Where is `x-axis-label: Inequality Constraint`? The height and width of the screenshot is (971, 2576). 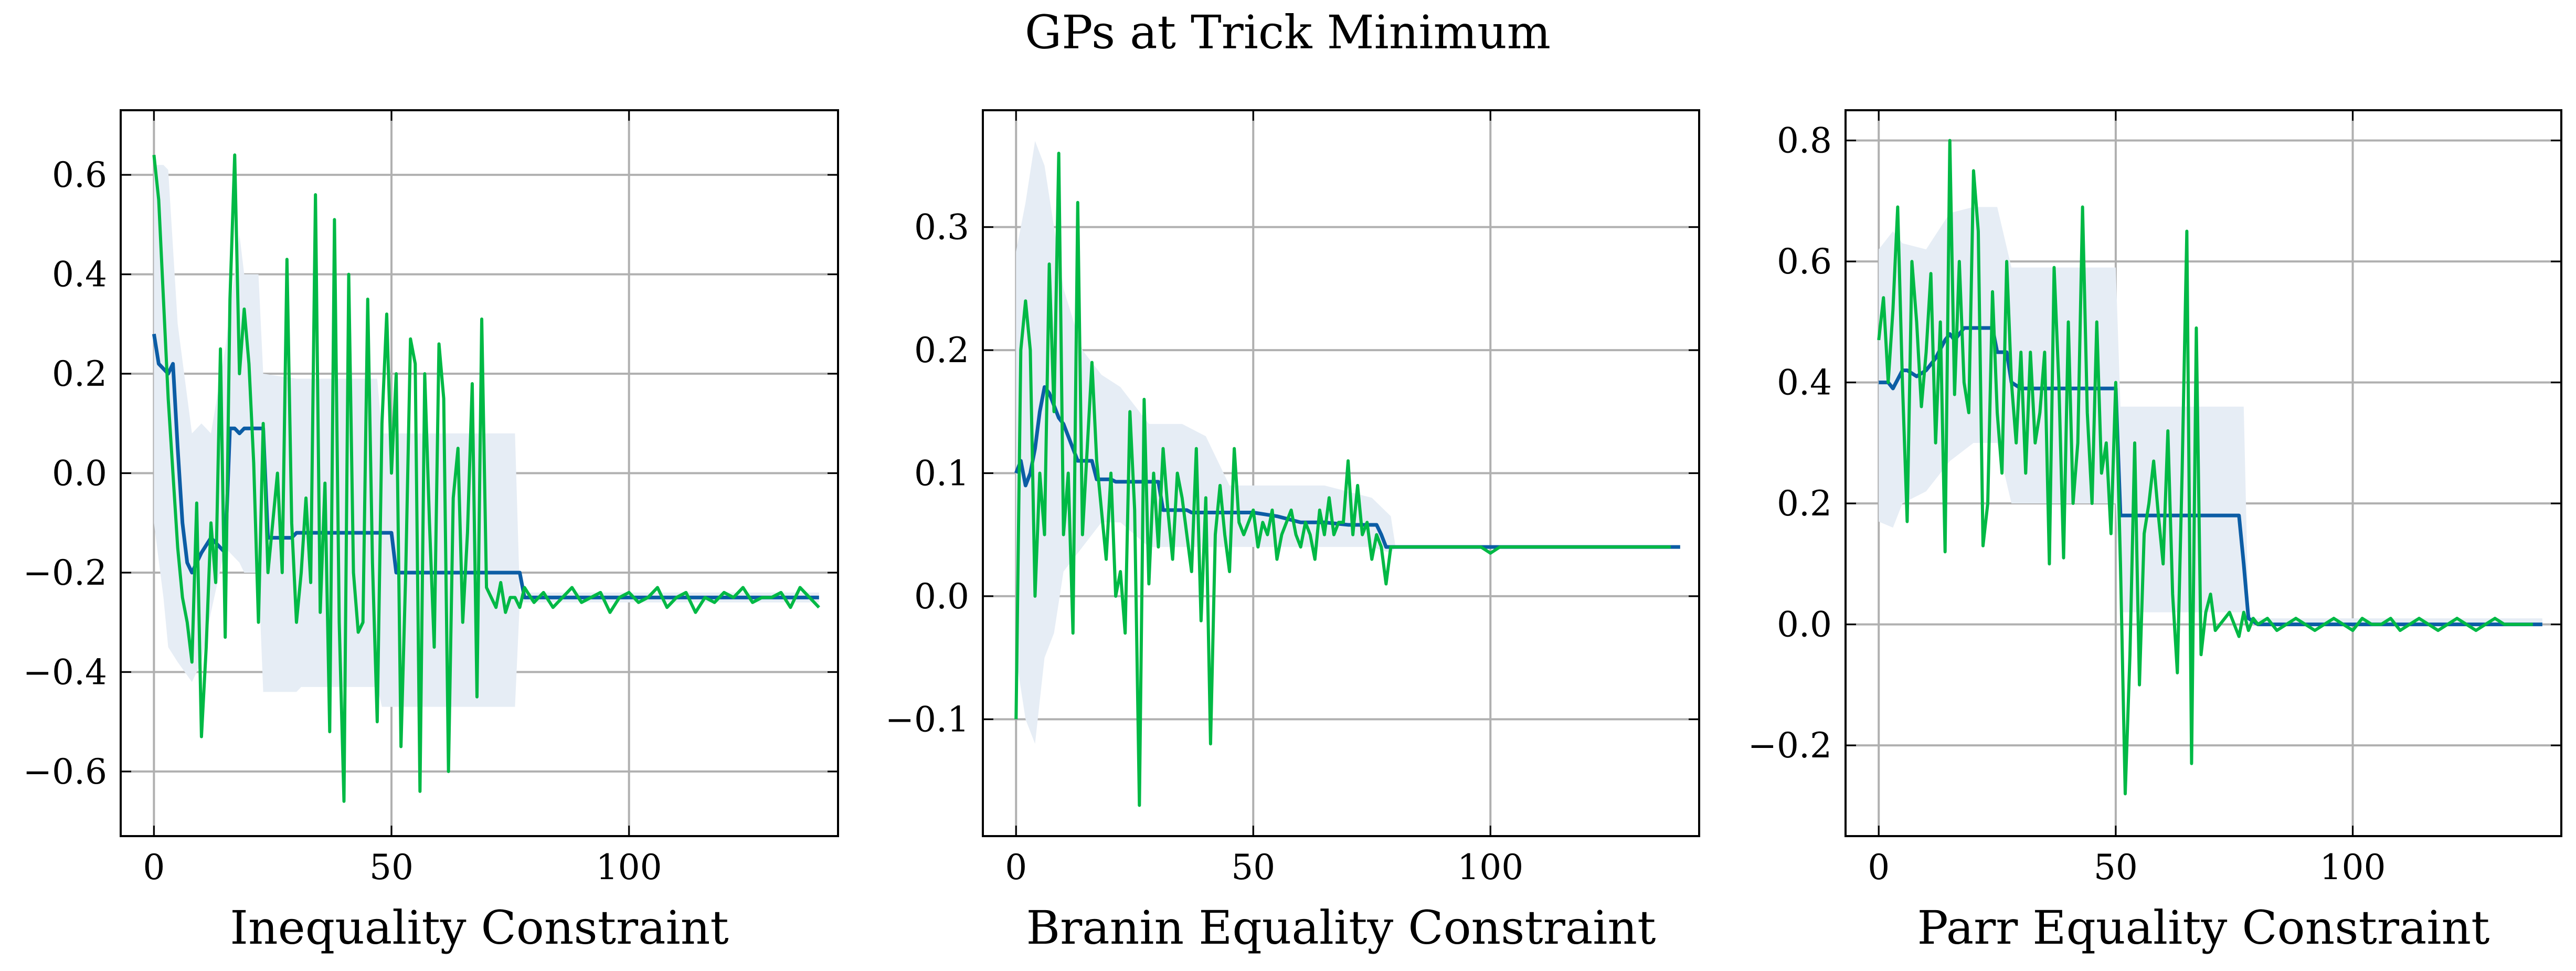
x-axis-label: Inequality Constraint is located at coordinates (479, 928).